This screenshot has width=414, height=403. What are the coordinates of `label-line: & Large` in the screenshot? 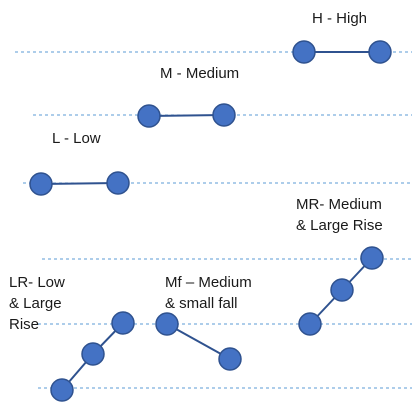 It's located at (35, 303).